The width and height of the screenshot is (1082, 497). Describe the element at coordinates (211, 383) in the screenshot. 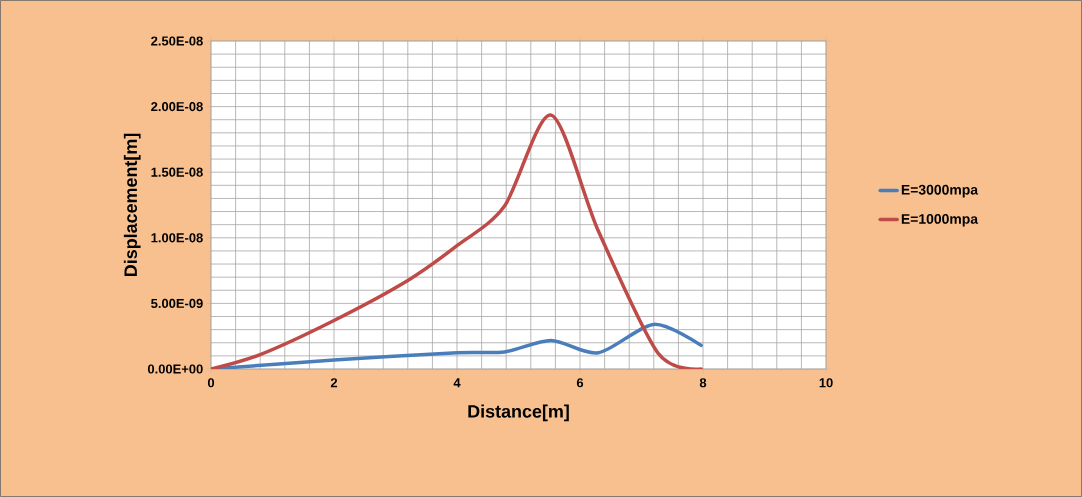

I see `x-tick-label: 0` at that location.